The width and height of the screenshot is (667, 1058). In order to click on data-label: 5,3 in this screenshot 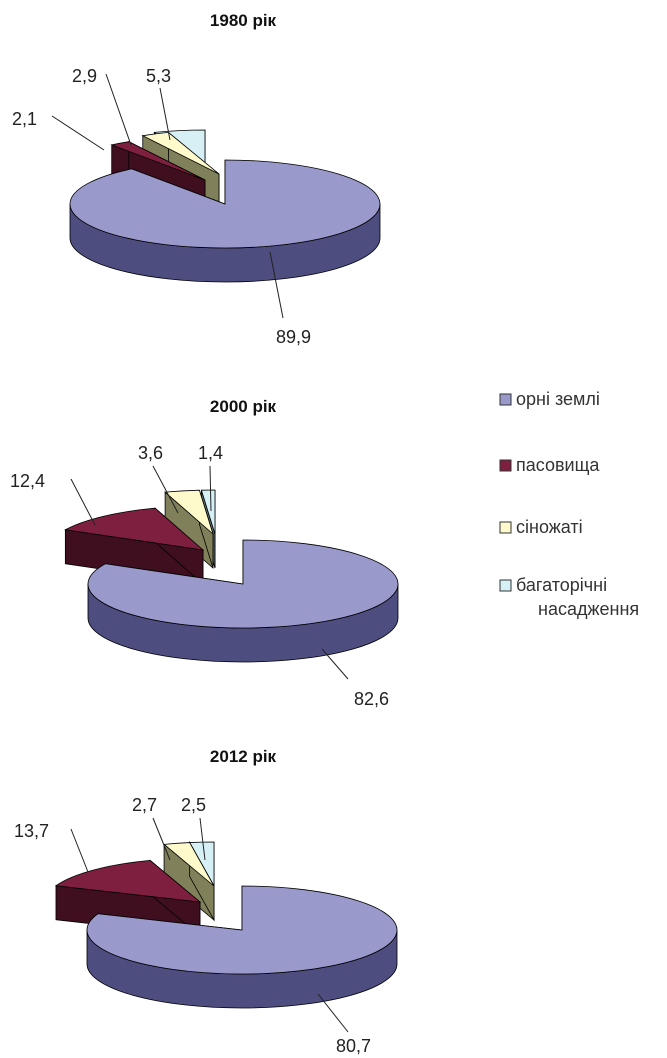, I will do `click(158, 76)`.